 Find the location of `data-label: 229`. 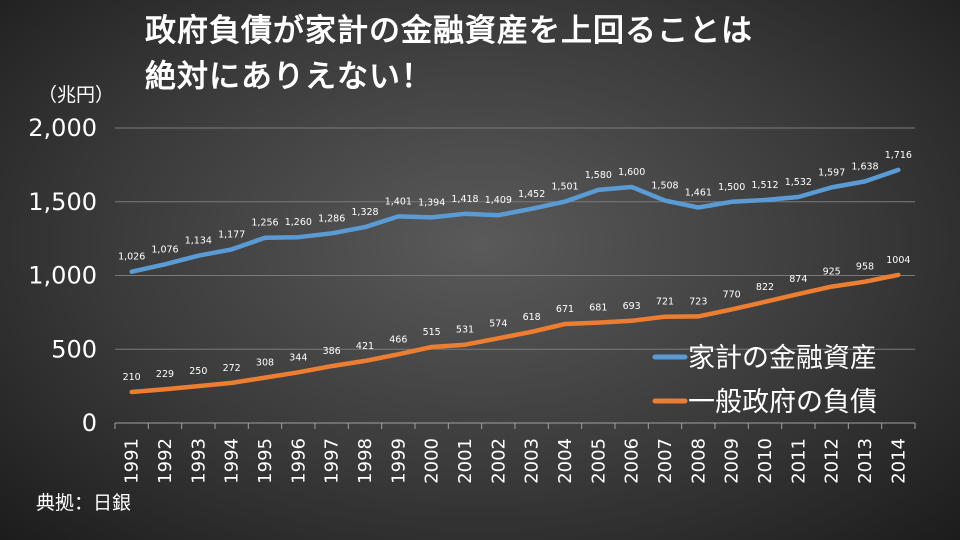

data-label: 229 is located at coordinates (165, 374).